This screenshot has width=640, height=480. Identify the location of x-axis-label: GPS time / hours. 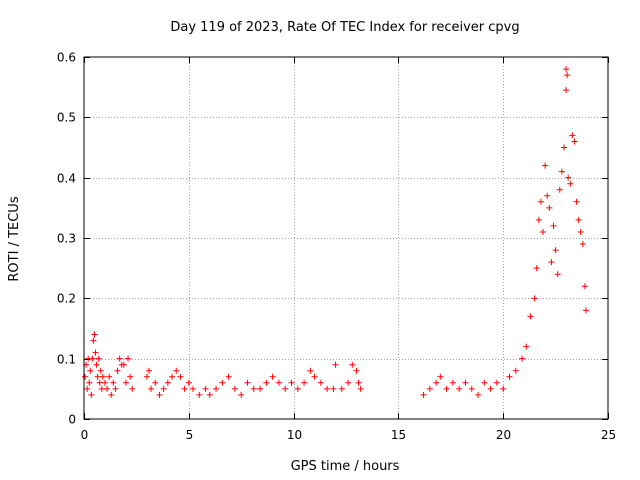
(345, 466).